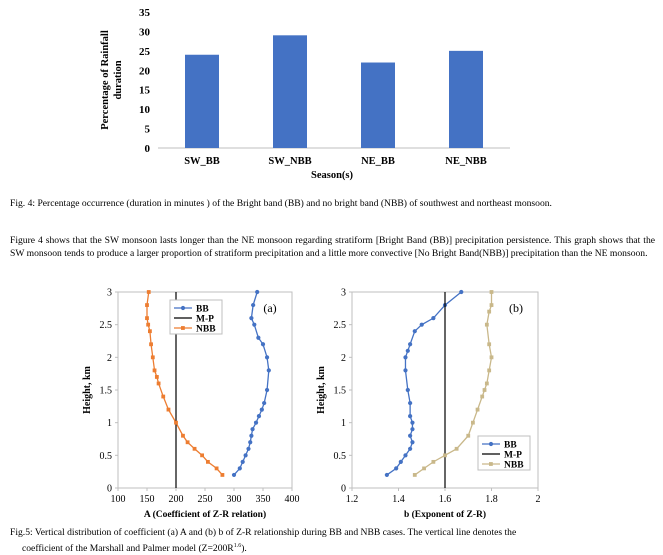 Image resolution: width=663 pixels, height=555 pixels. What do you see at coordinates (343, 423) in the screenshot?
I see `fig5b-ytick-label: 1` at bounding box center [343, 423].